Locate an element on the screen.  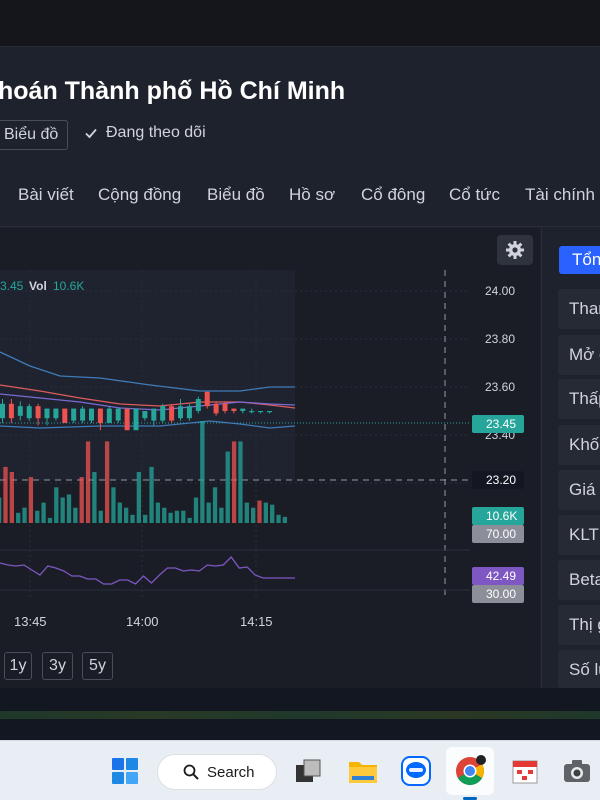
task-view-button is located at coordinates (308, 771).